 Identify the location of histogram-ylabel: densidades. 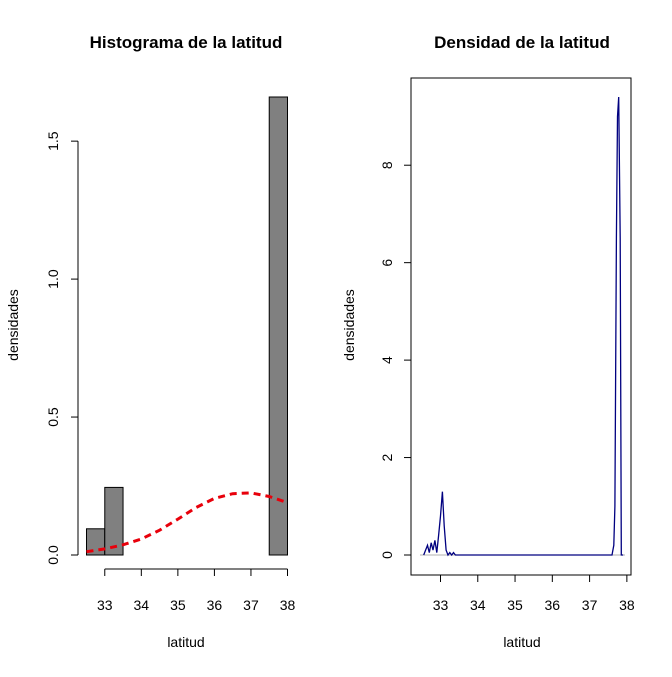
(13, 325).